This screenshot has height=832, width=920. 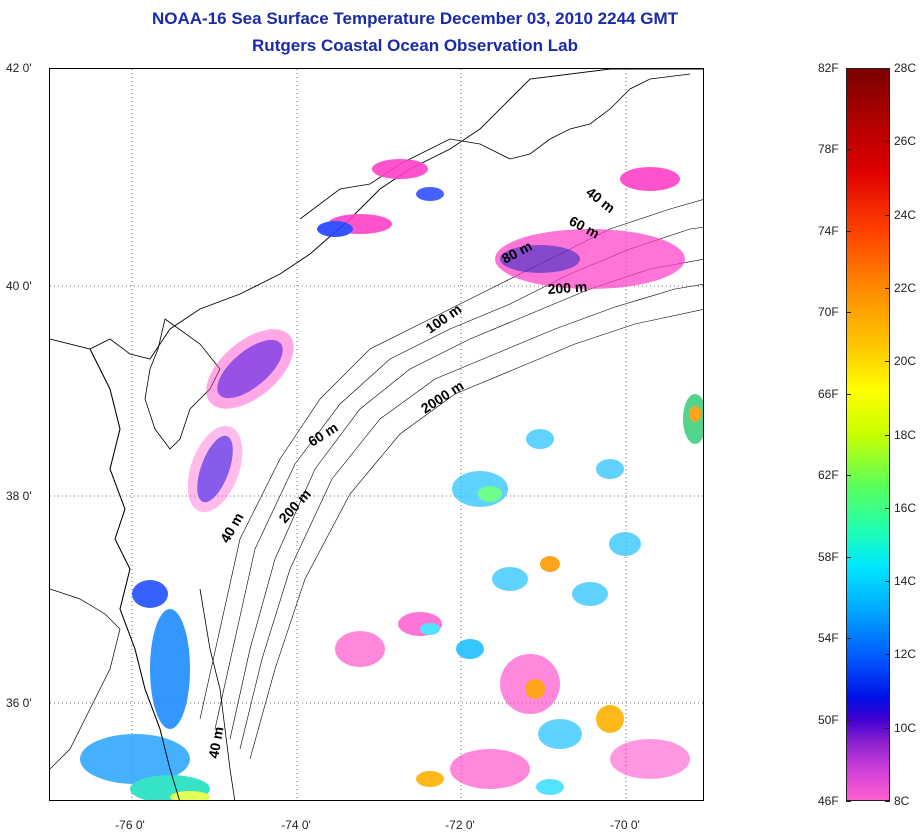 What do you see at coordinates (828, 719) in the screenshot?
I see `colorbar-f-label: 50F` at bounding box center [828, 719].